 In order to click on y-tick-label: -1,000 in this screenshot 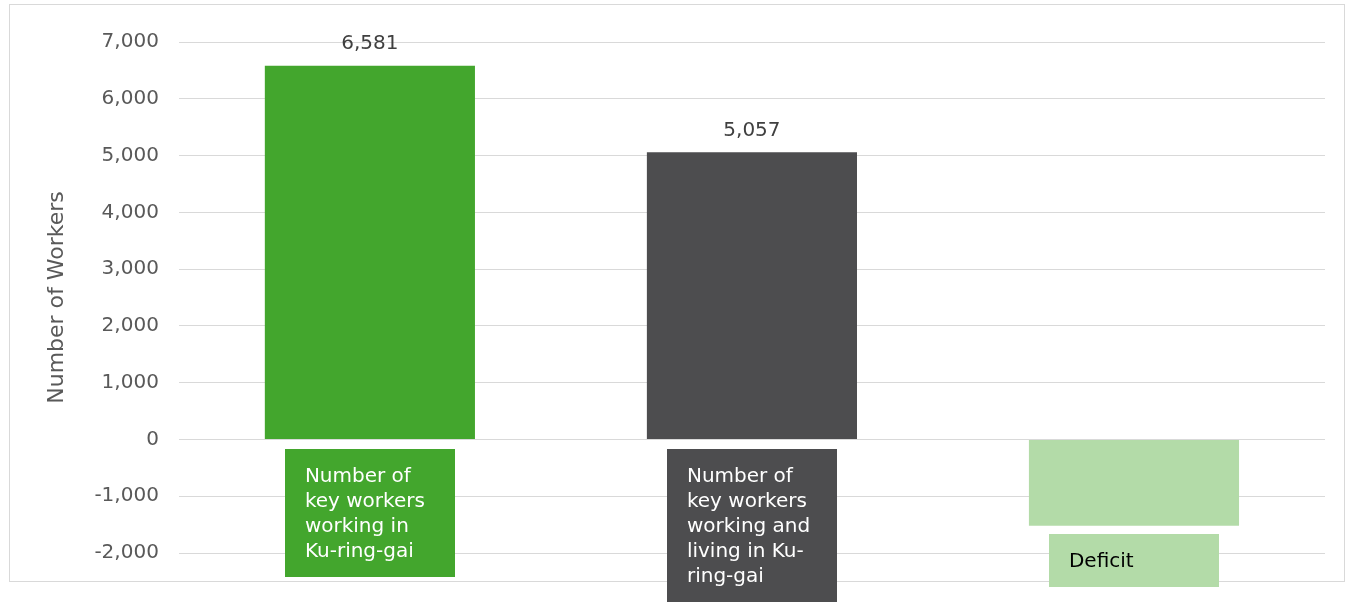, I will do `click(126, 494)`.